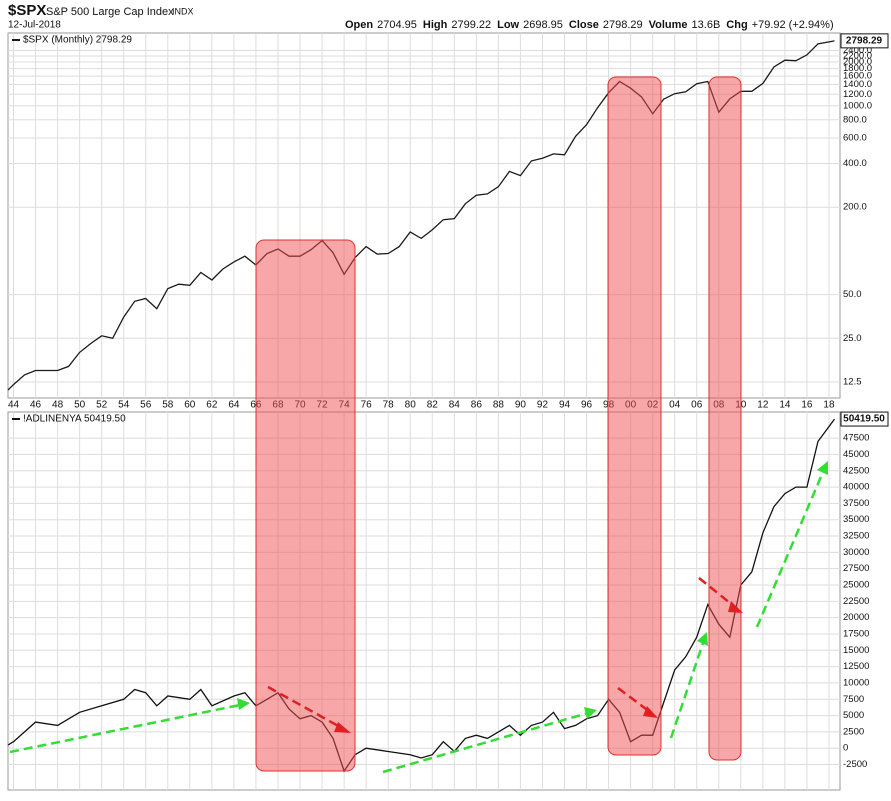  What do you see at coordinates (435, 25) in the screenshot?
I see `quote-label: High` at bounding box center [435, 25].